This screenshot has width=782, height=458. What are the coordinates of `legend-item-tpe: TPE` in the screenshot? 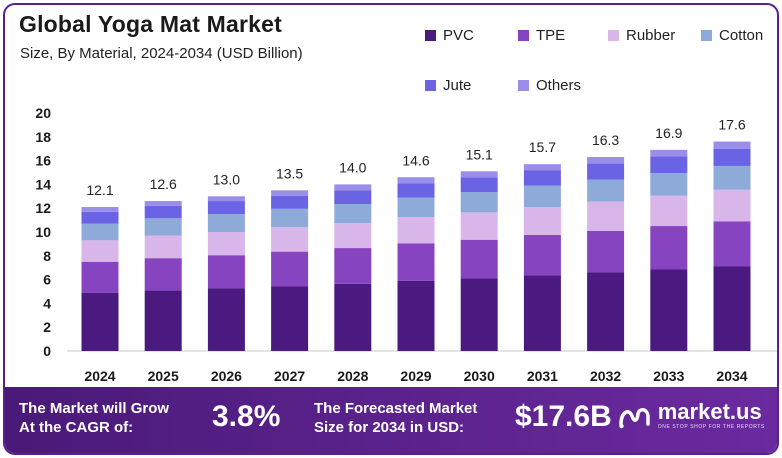 It's located at (541, 35).